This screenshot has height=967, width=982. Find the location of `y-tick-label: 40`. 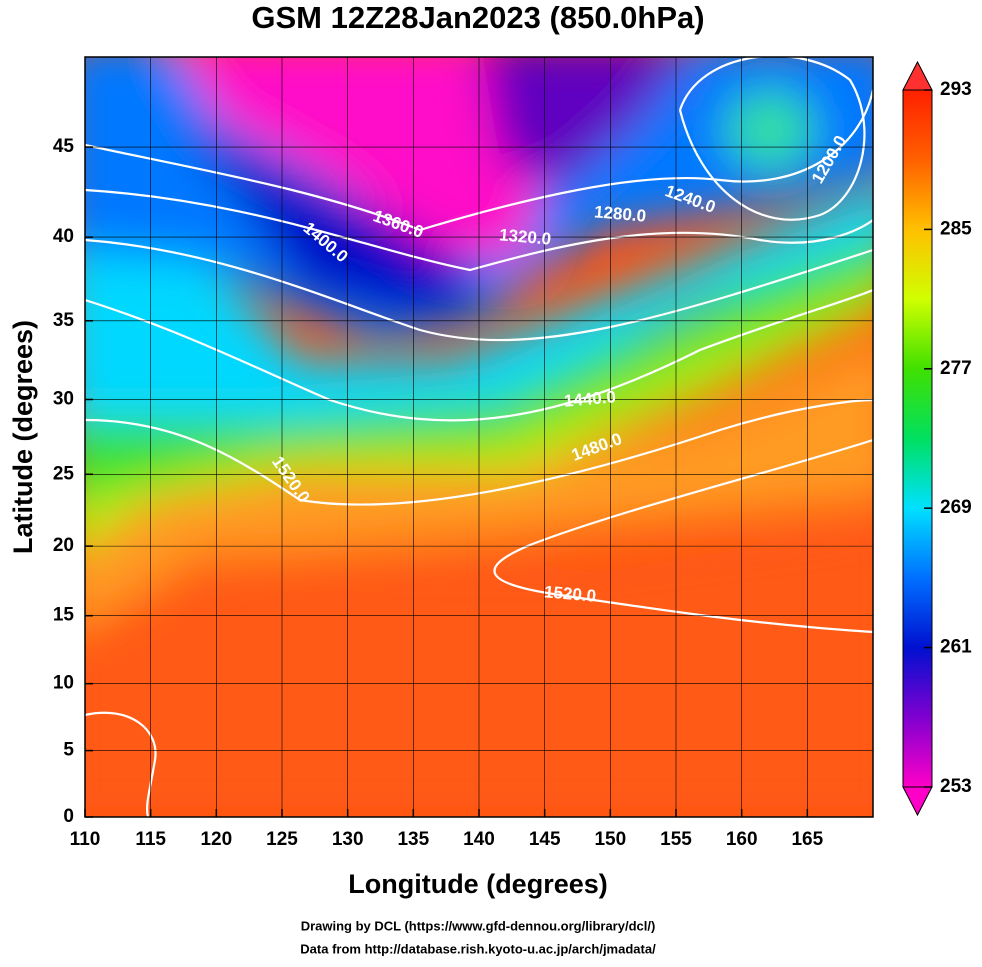

y-tick-label: 40 is located at coordinates (63, 236).